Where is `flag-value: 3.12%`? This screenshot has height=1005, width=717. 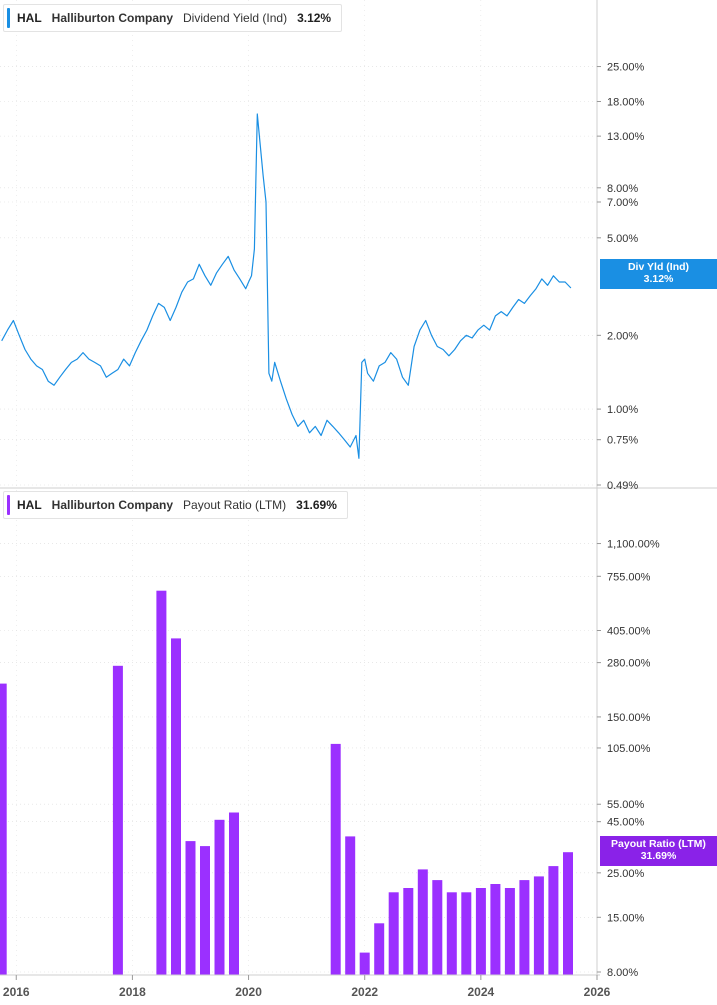 flag-value: 3.12% is located at coordinates (658, 279).